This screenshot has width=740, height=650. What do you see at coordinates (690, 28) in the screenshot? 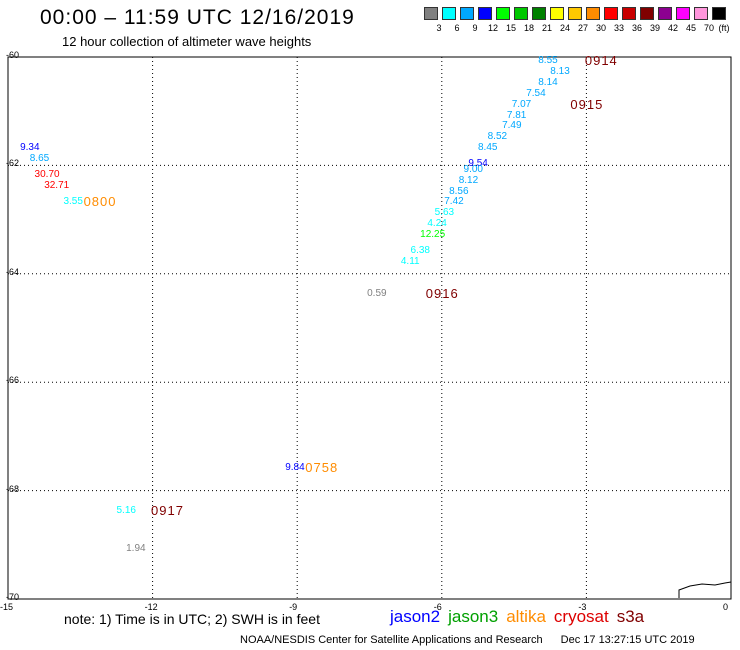
I see `legend-label: 45` at bounding box center [690, 28].